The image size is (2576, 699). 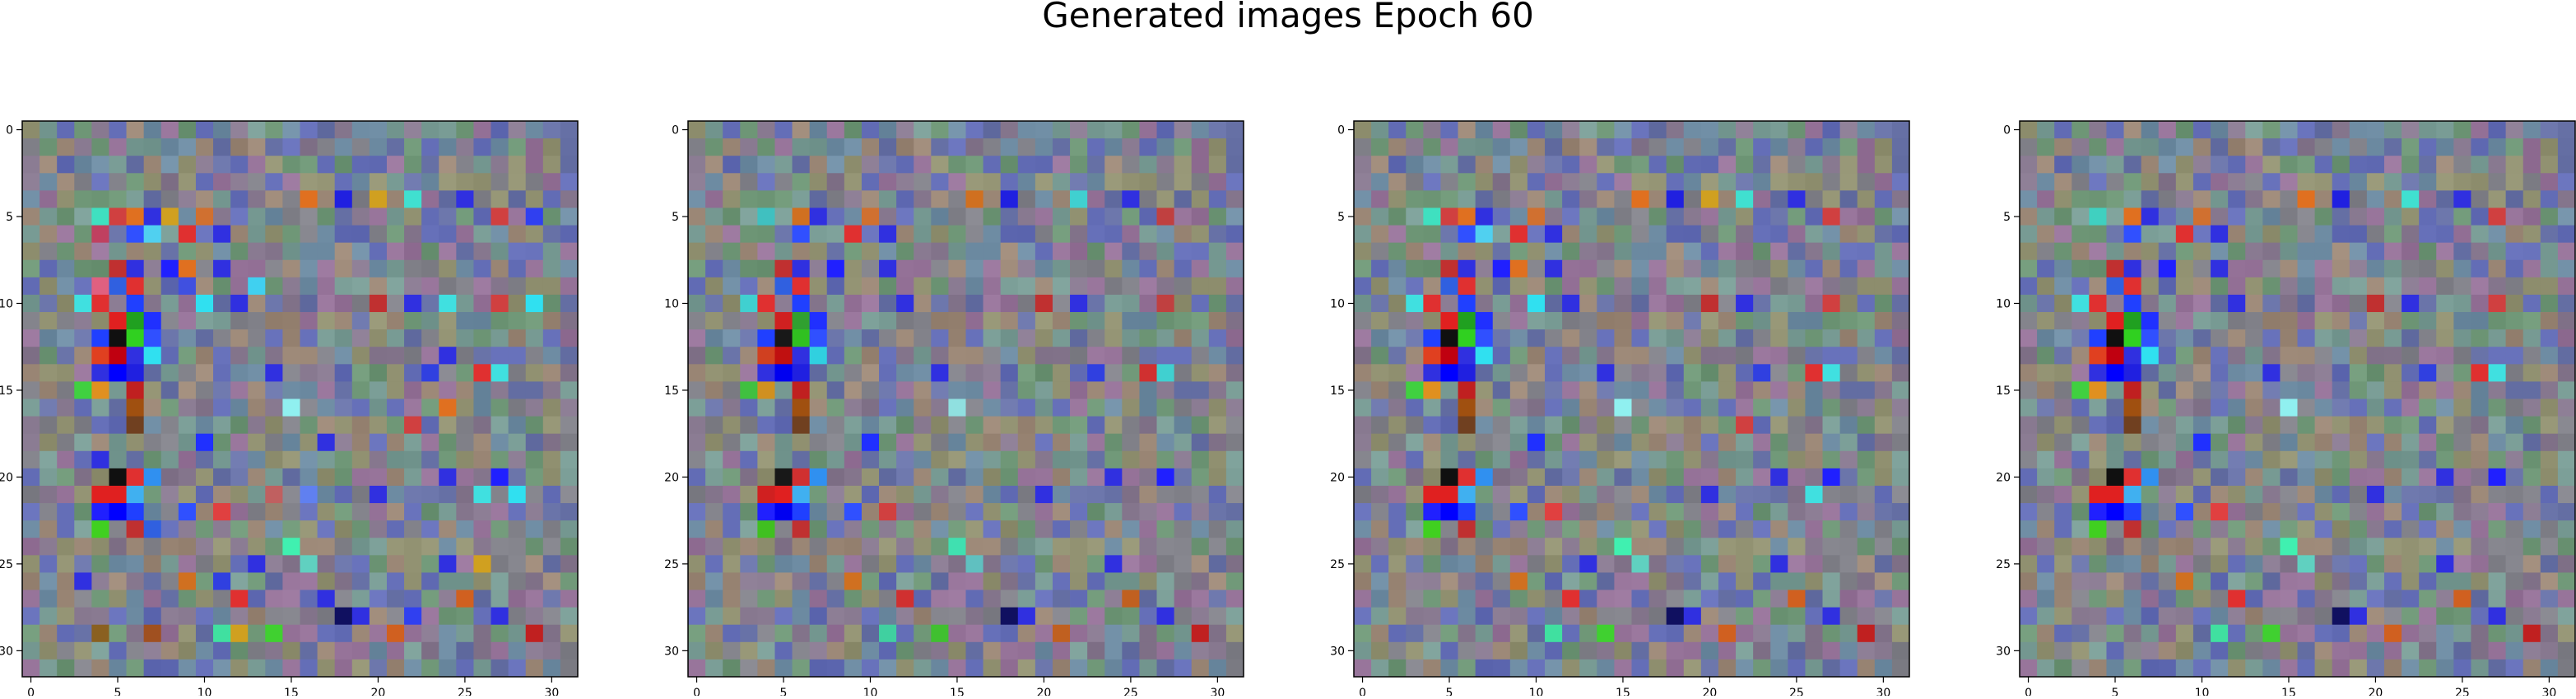 What do you see at coordinates (2376, 691) in the screenshot?
I see `x-tick-label: 20` at bounding box center [2376, 691].